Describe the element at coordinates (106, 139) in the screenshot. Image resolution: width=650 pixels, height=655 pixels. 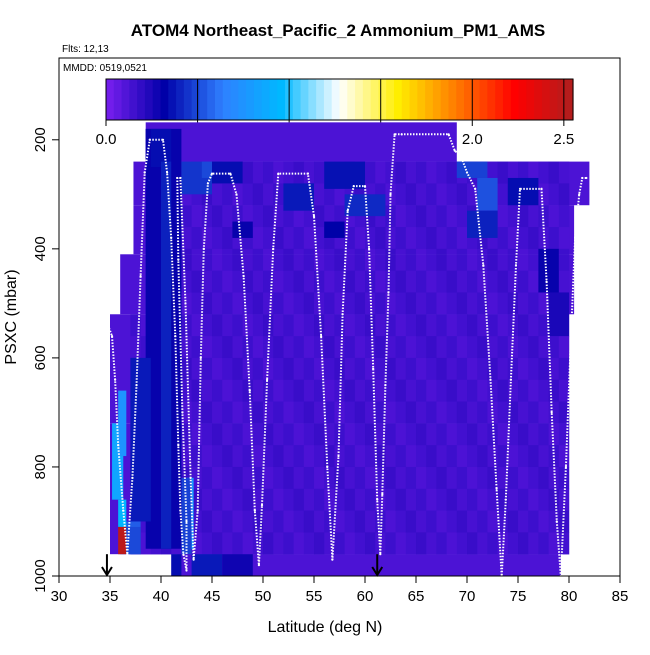
I see `colorbar-tick-label: 0.0` at that location.